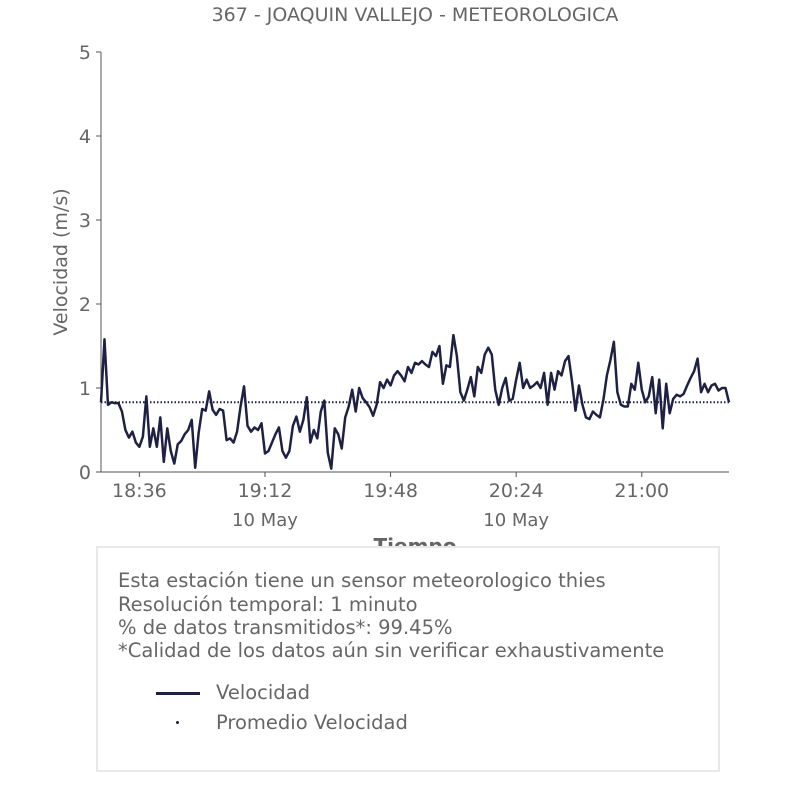  Describe the element at coordinates (285, 627) in the screenshot. I see `info-transmitted-text: % de datos transmitidos*: 99.45%` at that location.